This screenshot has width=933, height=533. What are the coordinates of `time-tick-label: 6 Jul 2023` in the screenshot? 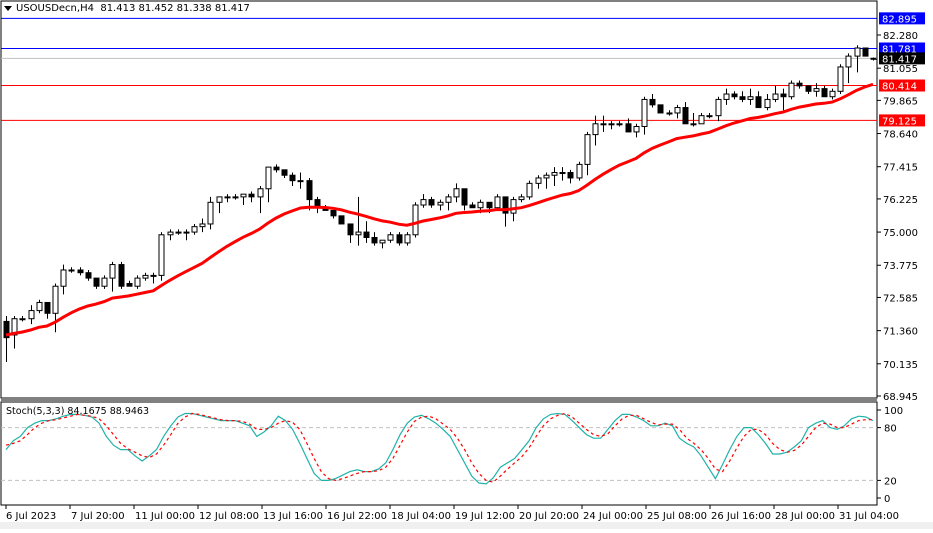 It's located at (31, 516).